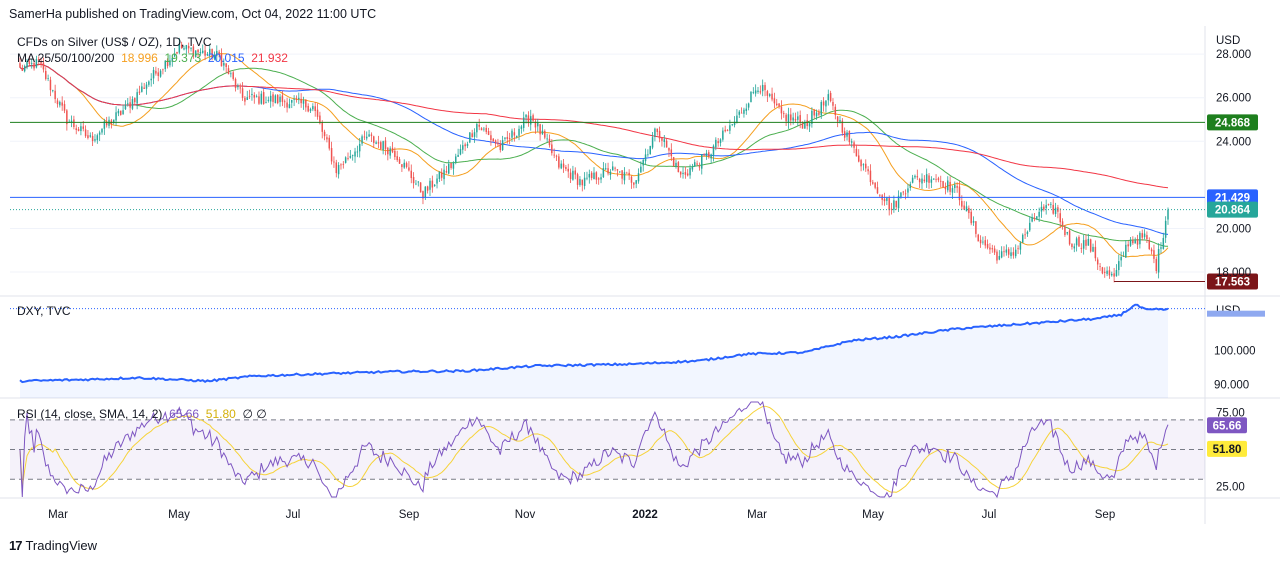 The height and width of the screenshot is (563, 1280). I want to click on main-currency-label: USD, so click(1228, 41).